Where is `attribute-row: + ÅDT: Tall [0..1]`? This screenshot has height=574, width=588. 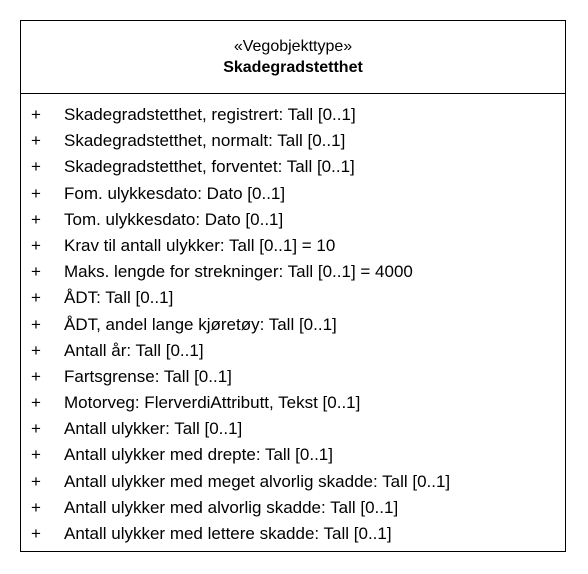 attribute-row: + ÅDT: Tall [0..1] is located at coordinates (293, 298).